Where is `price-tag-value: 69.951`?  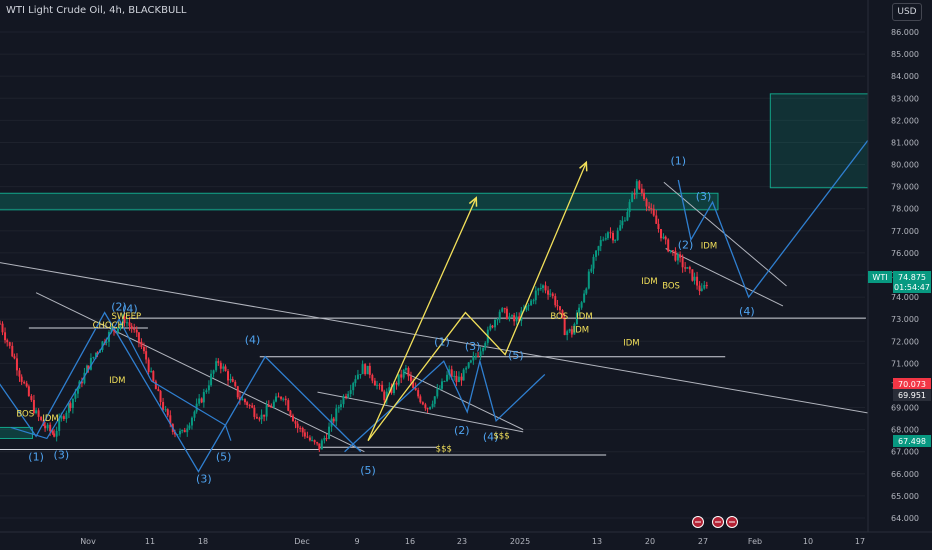
price-tag-value: 69.951 is located at coordinates (912, 395).